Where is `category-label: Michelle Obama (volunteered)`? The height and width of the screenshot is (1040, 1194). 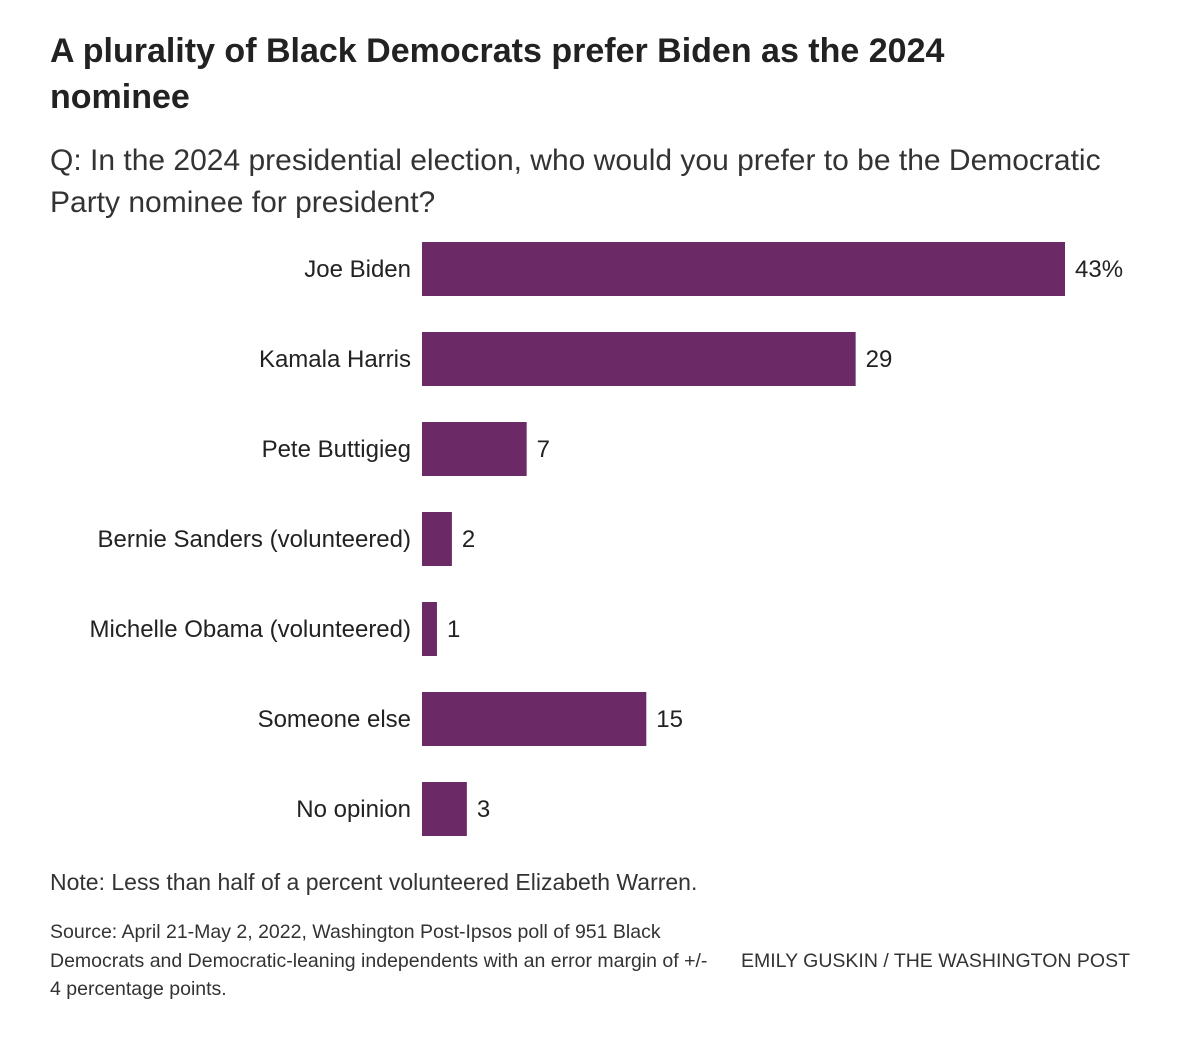
category-label: Michelle Obama (volunteered) is located at coordinates (250, 629).